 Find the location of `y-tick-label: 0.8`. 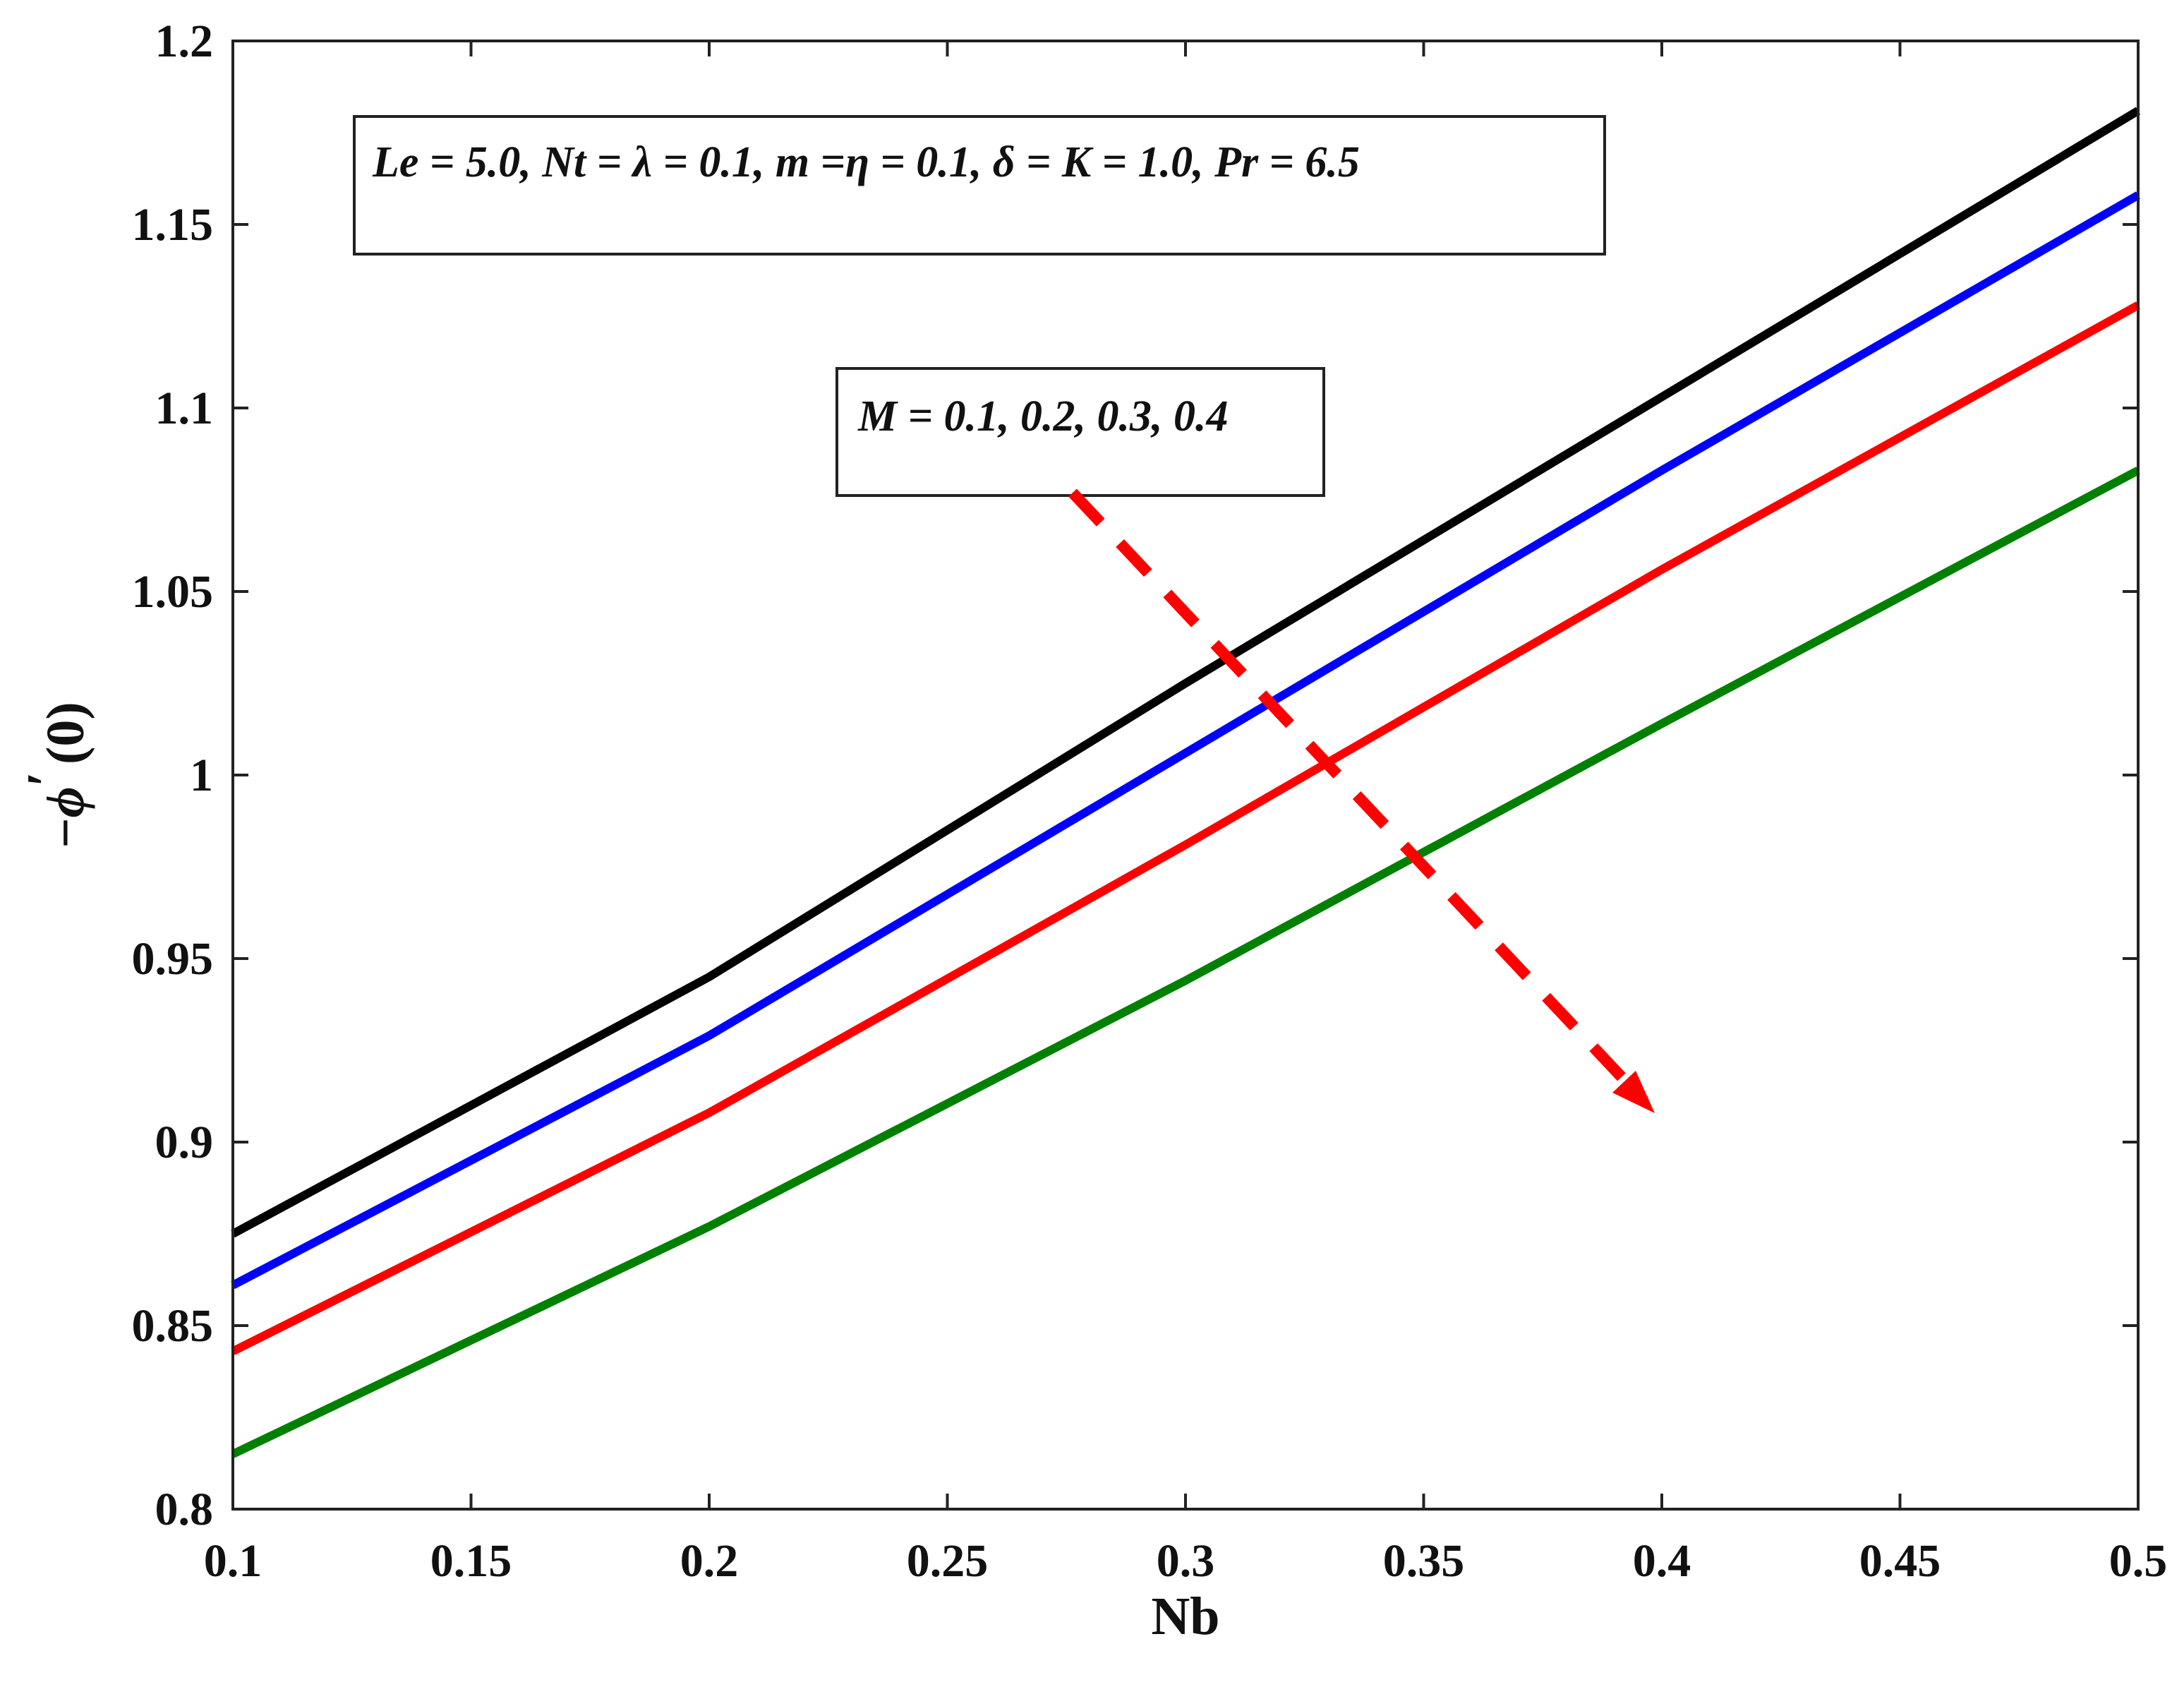

y-tick-label: 0.8 is located at coordinates (184, 1509).